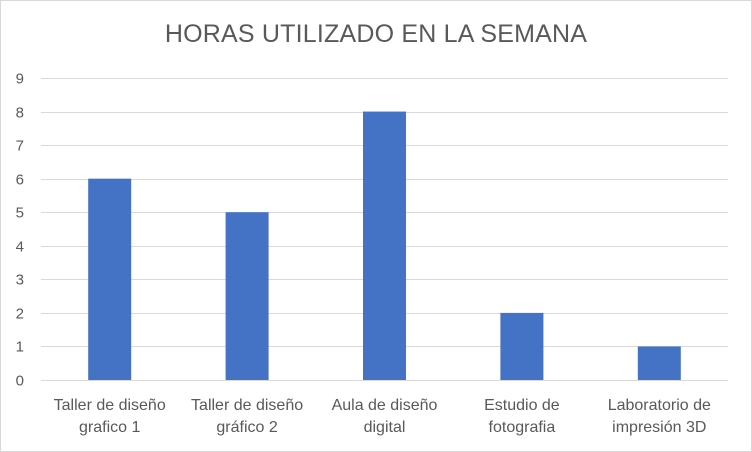 This screenshot has height=452, width=752. I want to click on x-tick-label: Aula de diseño, so click(385, 405).